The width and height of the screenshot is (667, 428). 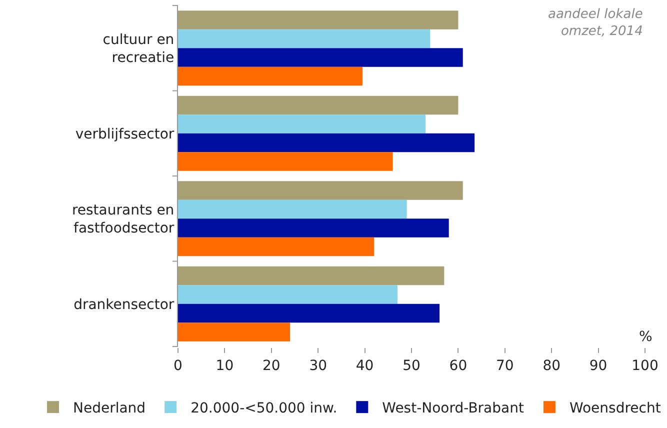 I want to click on x-tick-label: 50, so click(x=411, y=366).